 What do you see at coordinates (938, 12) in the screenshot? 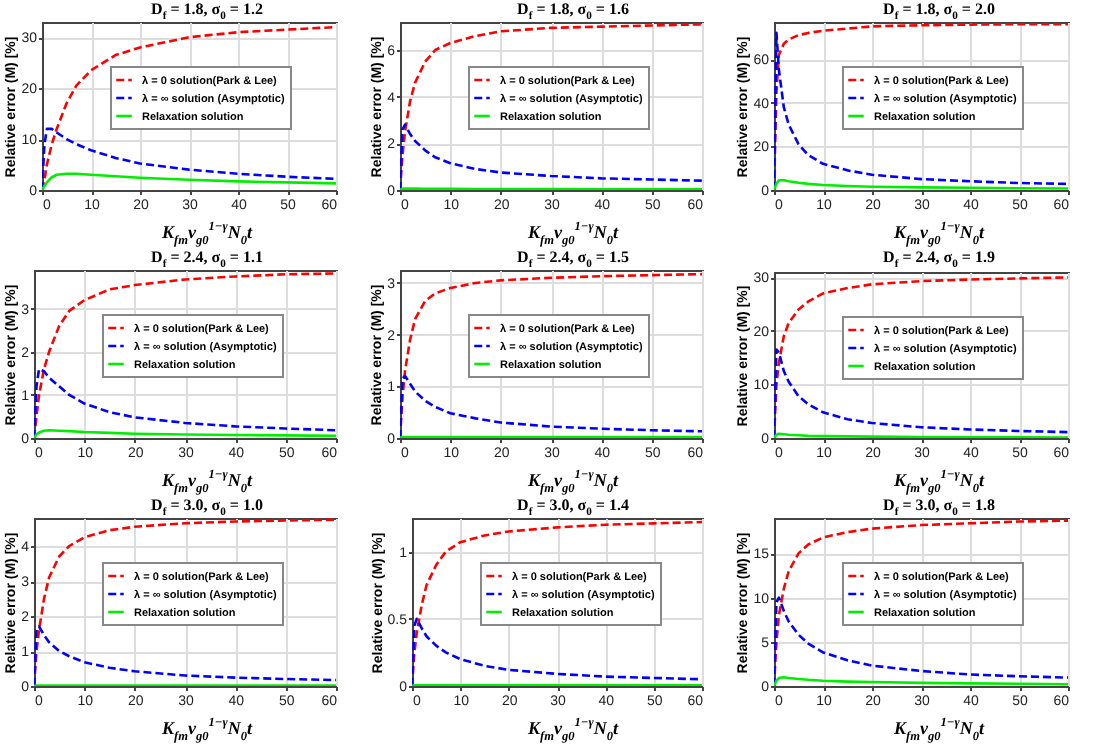
I see `chart-title: D$_{f}$ = 1.8, σ$_{0}$ = 2.0` at bounding box center [938, 12].